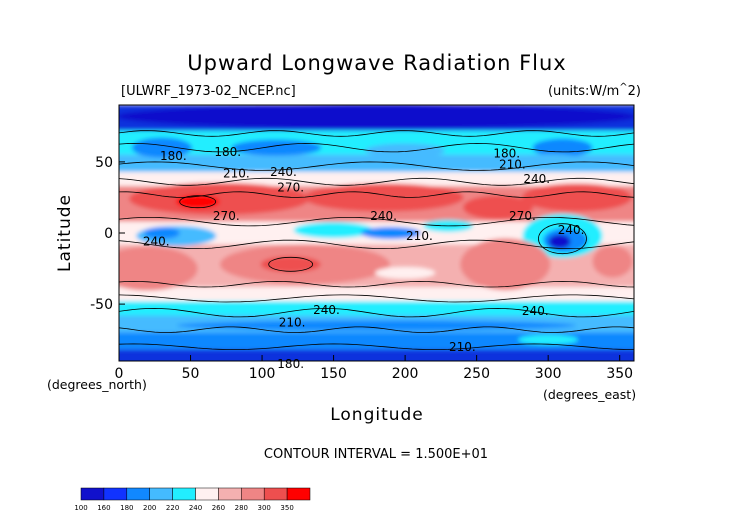 This screenshot has width=752, height=532. Describe the element at coordinates (376, 63) in the screenshot. I see `chart-title: Upward Longwave Radiation Flux` at that location.